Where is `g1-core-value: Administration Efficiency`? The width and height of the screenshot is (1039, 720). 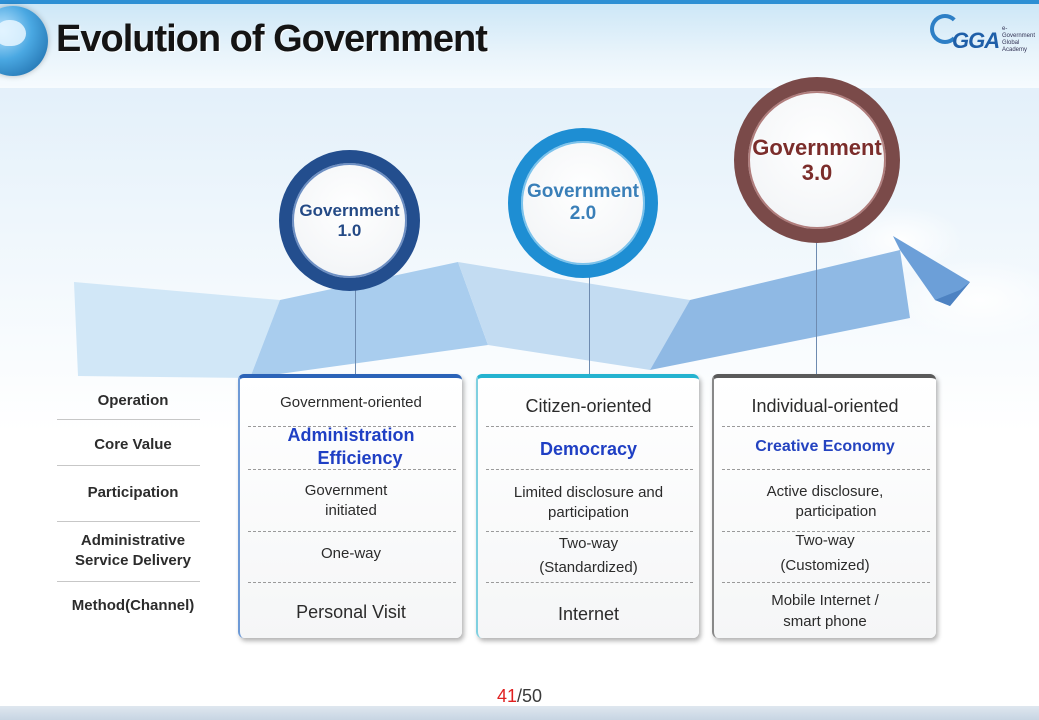
g1-core-value: Administration Efficiency is located at coordinates (351, 447).